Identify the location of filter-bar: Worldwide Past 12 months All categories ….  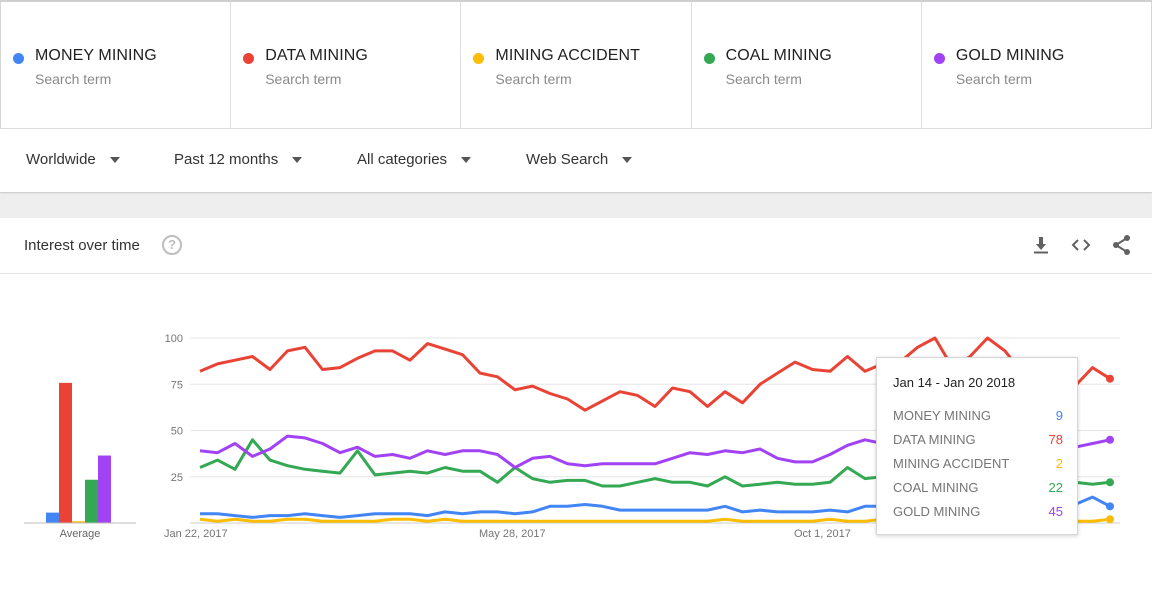
(576, 161).